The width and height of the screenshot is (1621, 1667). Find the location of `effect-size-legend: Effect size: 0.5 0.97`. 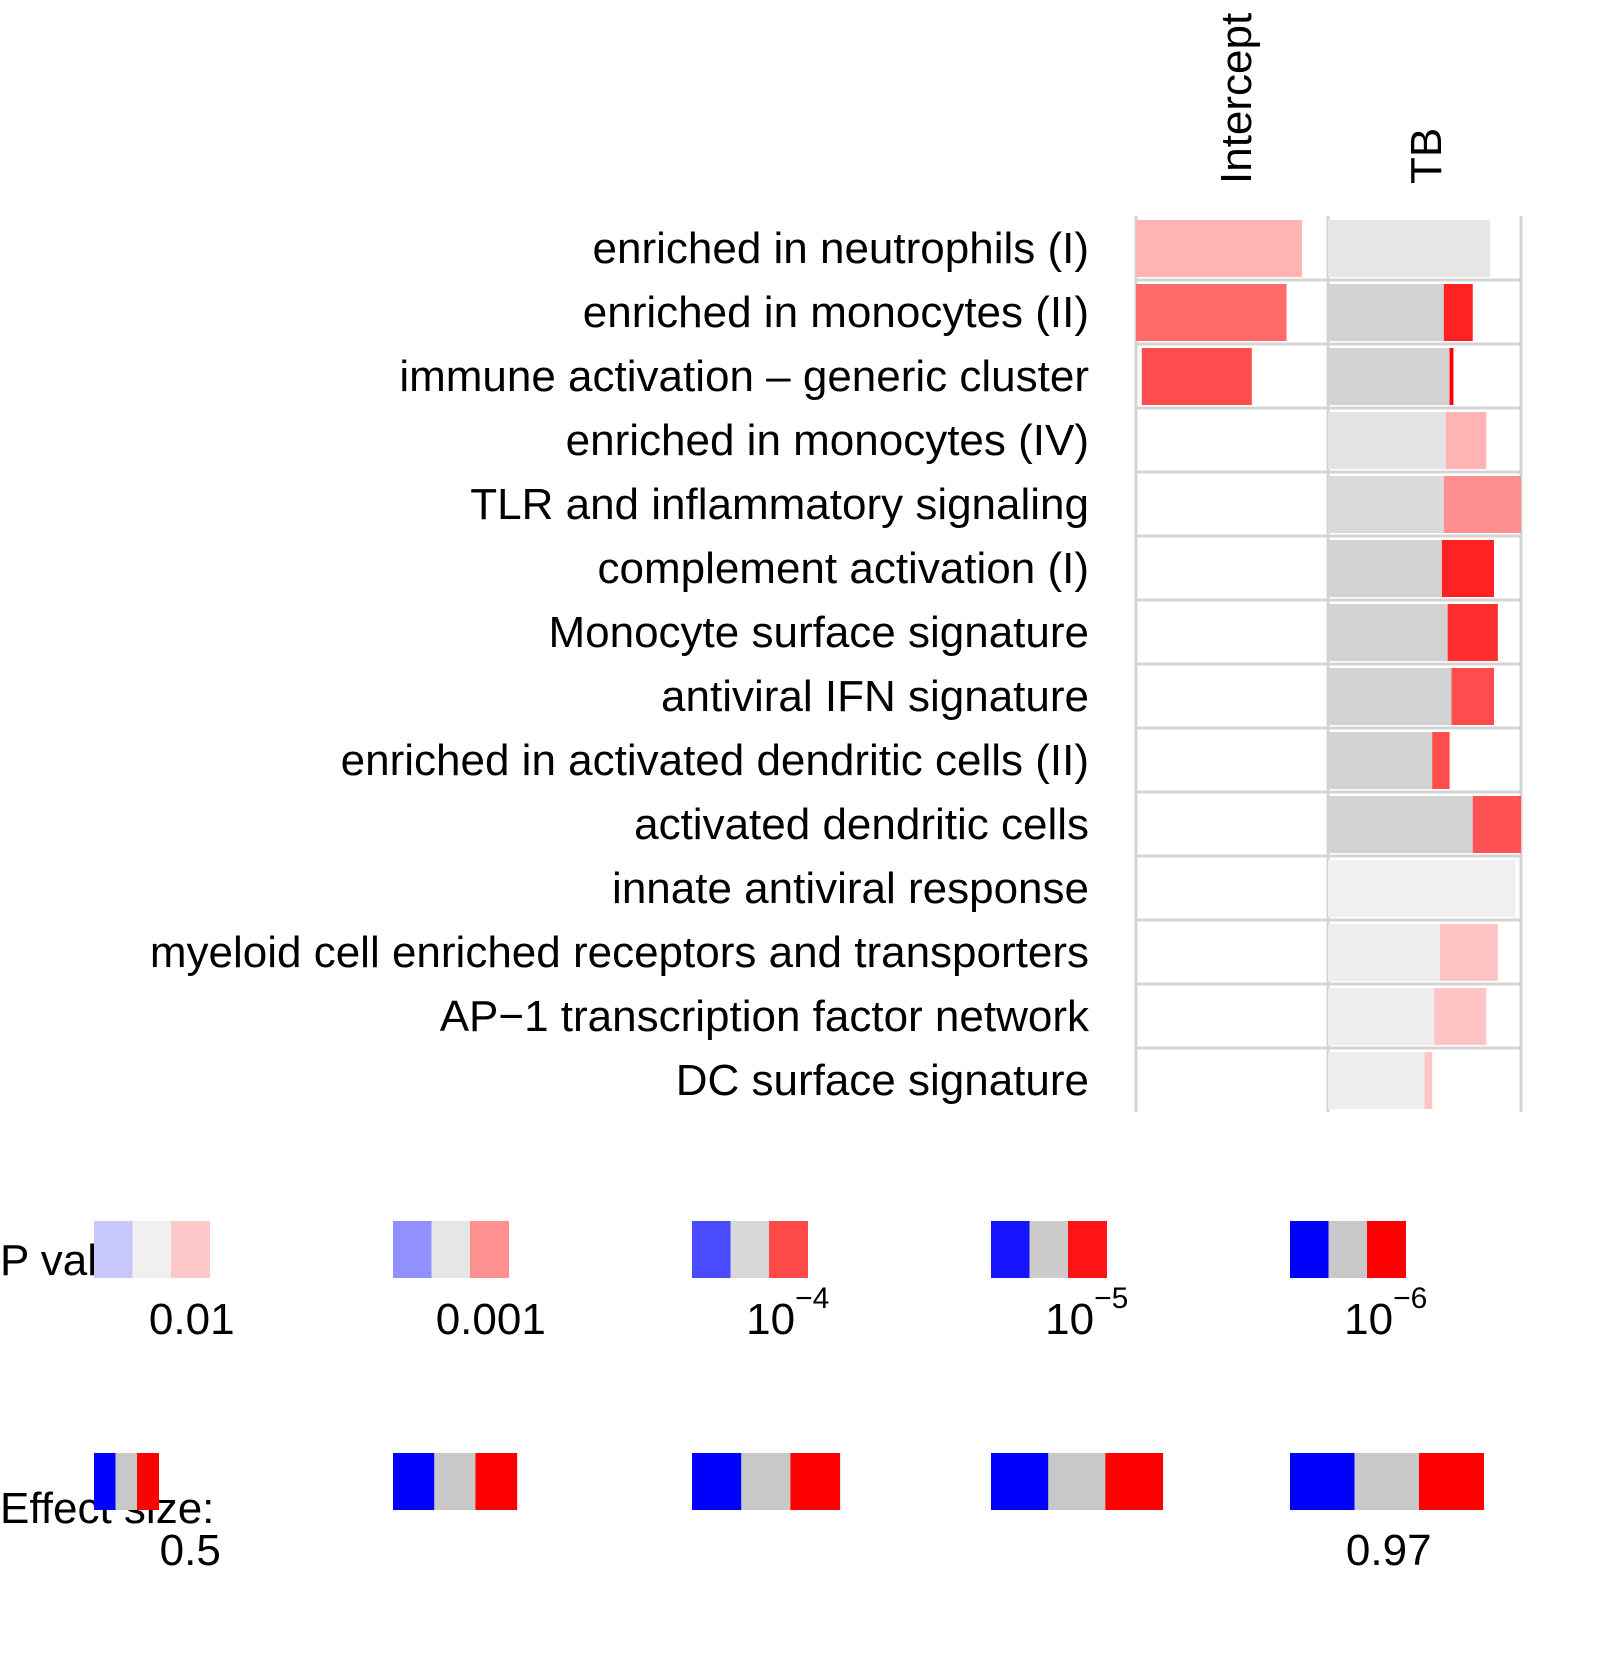

effect-size-legend: Effect size: 0.5 0.97 is located at coordinates (742, 1514).